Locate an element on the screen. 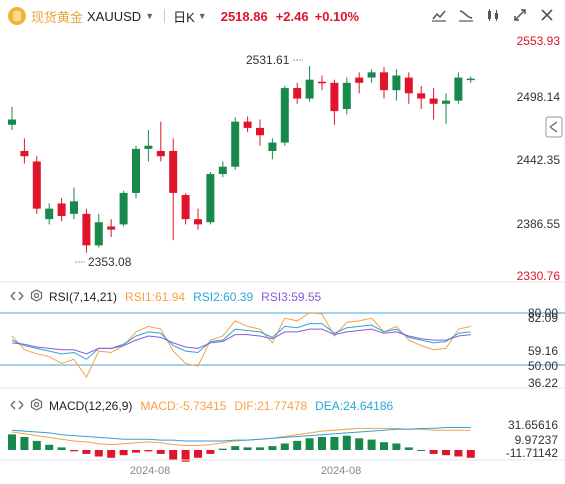 Image resolution: width=565 pixels, height=484 pixels. macd-value: MACD:-5.73415 is located at coordinates (183, 406).